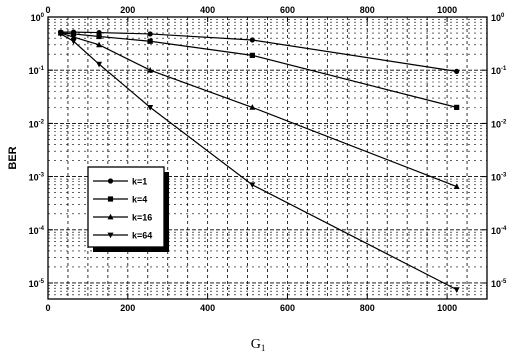 Image resolution: width=513 pixels, height=360 pixels. I want to click on x-tick-label-top: 800, so click(367, 10).